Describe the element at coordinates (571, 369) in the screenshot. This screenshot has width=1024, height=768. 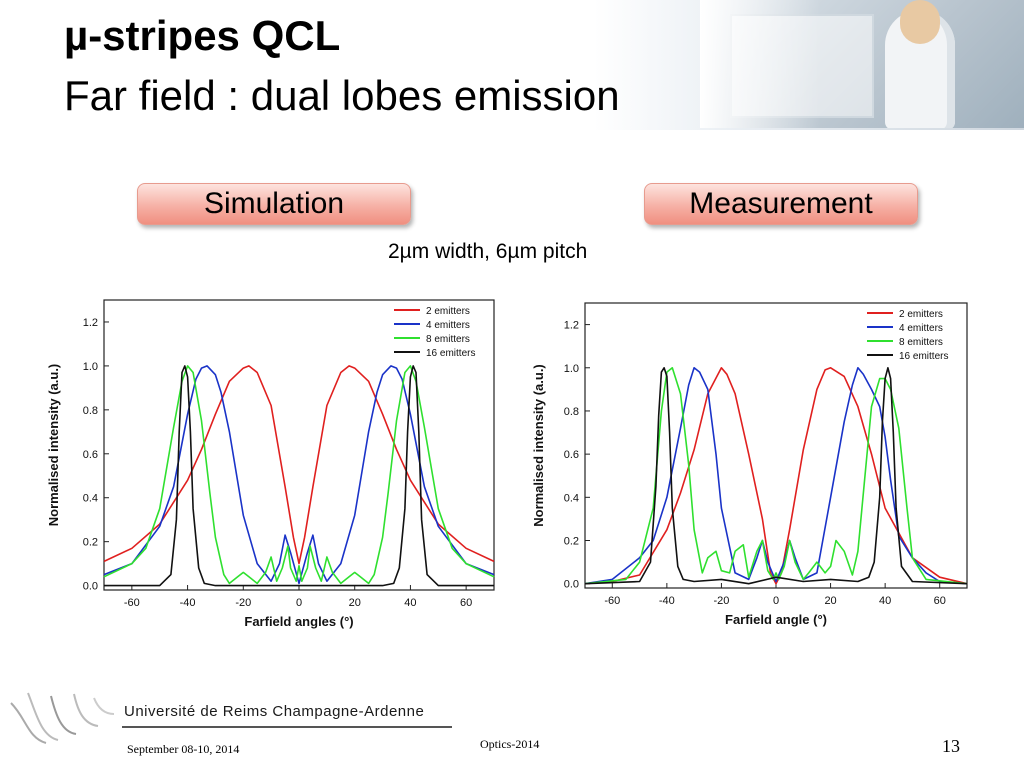
I see `meas-ytick-label: 1.0` at that location.